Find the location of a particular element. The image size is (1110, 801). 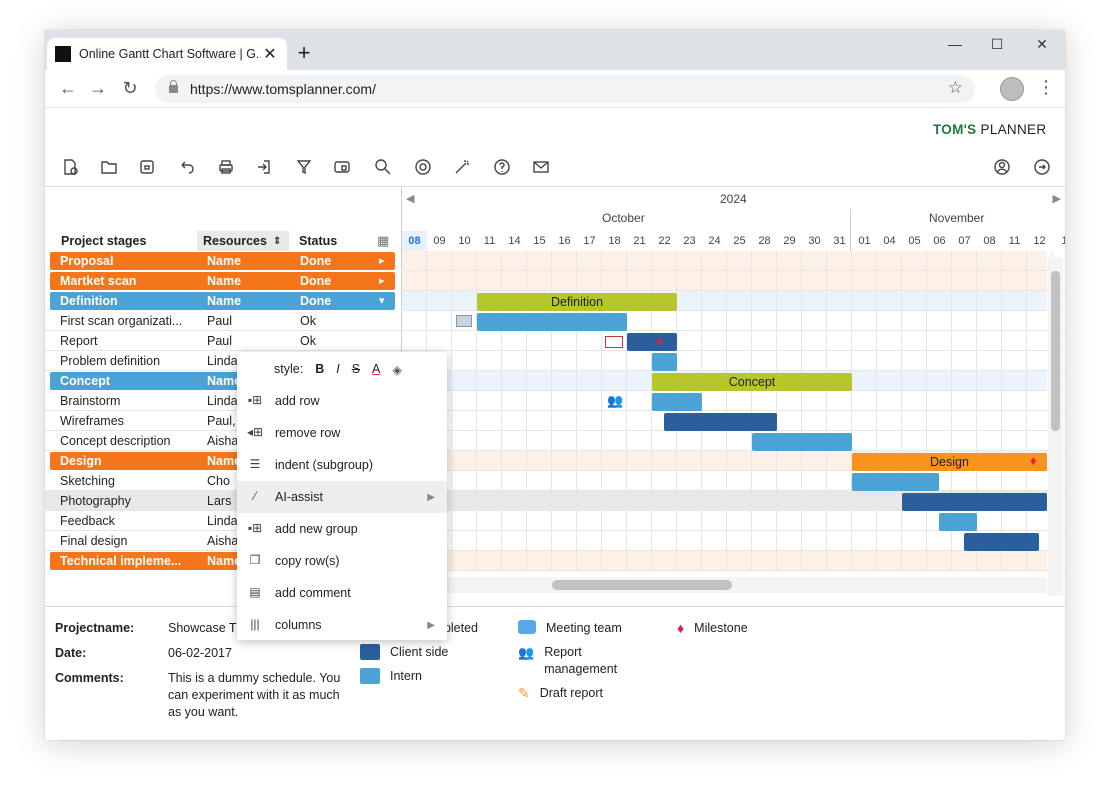

menu-indent: ☰ indent (subgroup) is located at coordinates (342, 465).